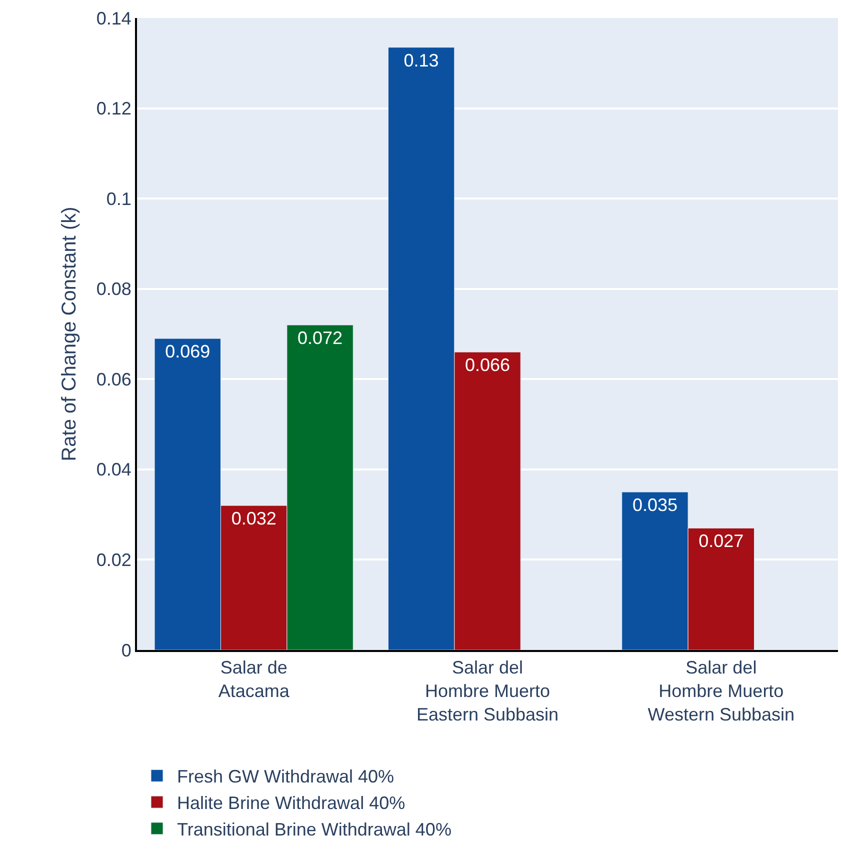 Image resolution: width=841 pixels, height=851 pixels. Describe the element at coordinates (721, 691) in the screenshot. I see `x-tick-label: Salar del Hombre Muerto Western Subbasin` at that location.